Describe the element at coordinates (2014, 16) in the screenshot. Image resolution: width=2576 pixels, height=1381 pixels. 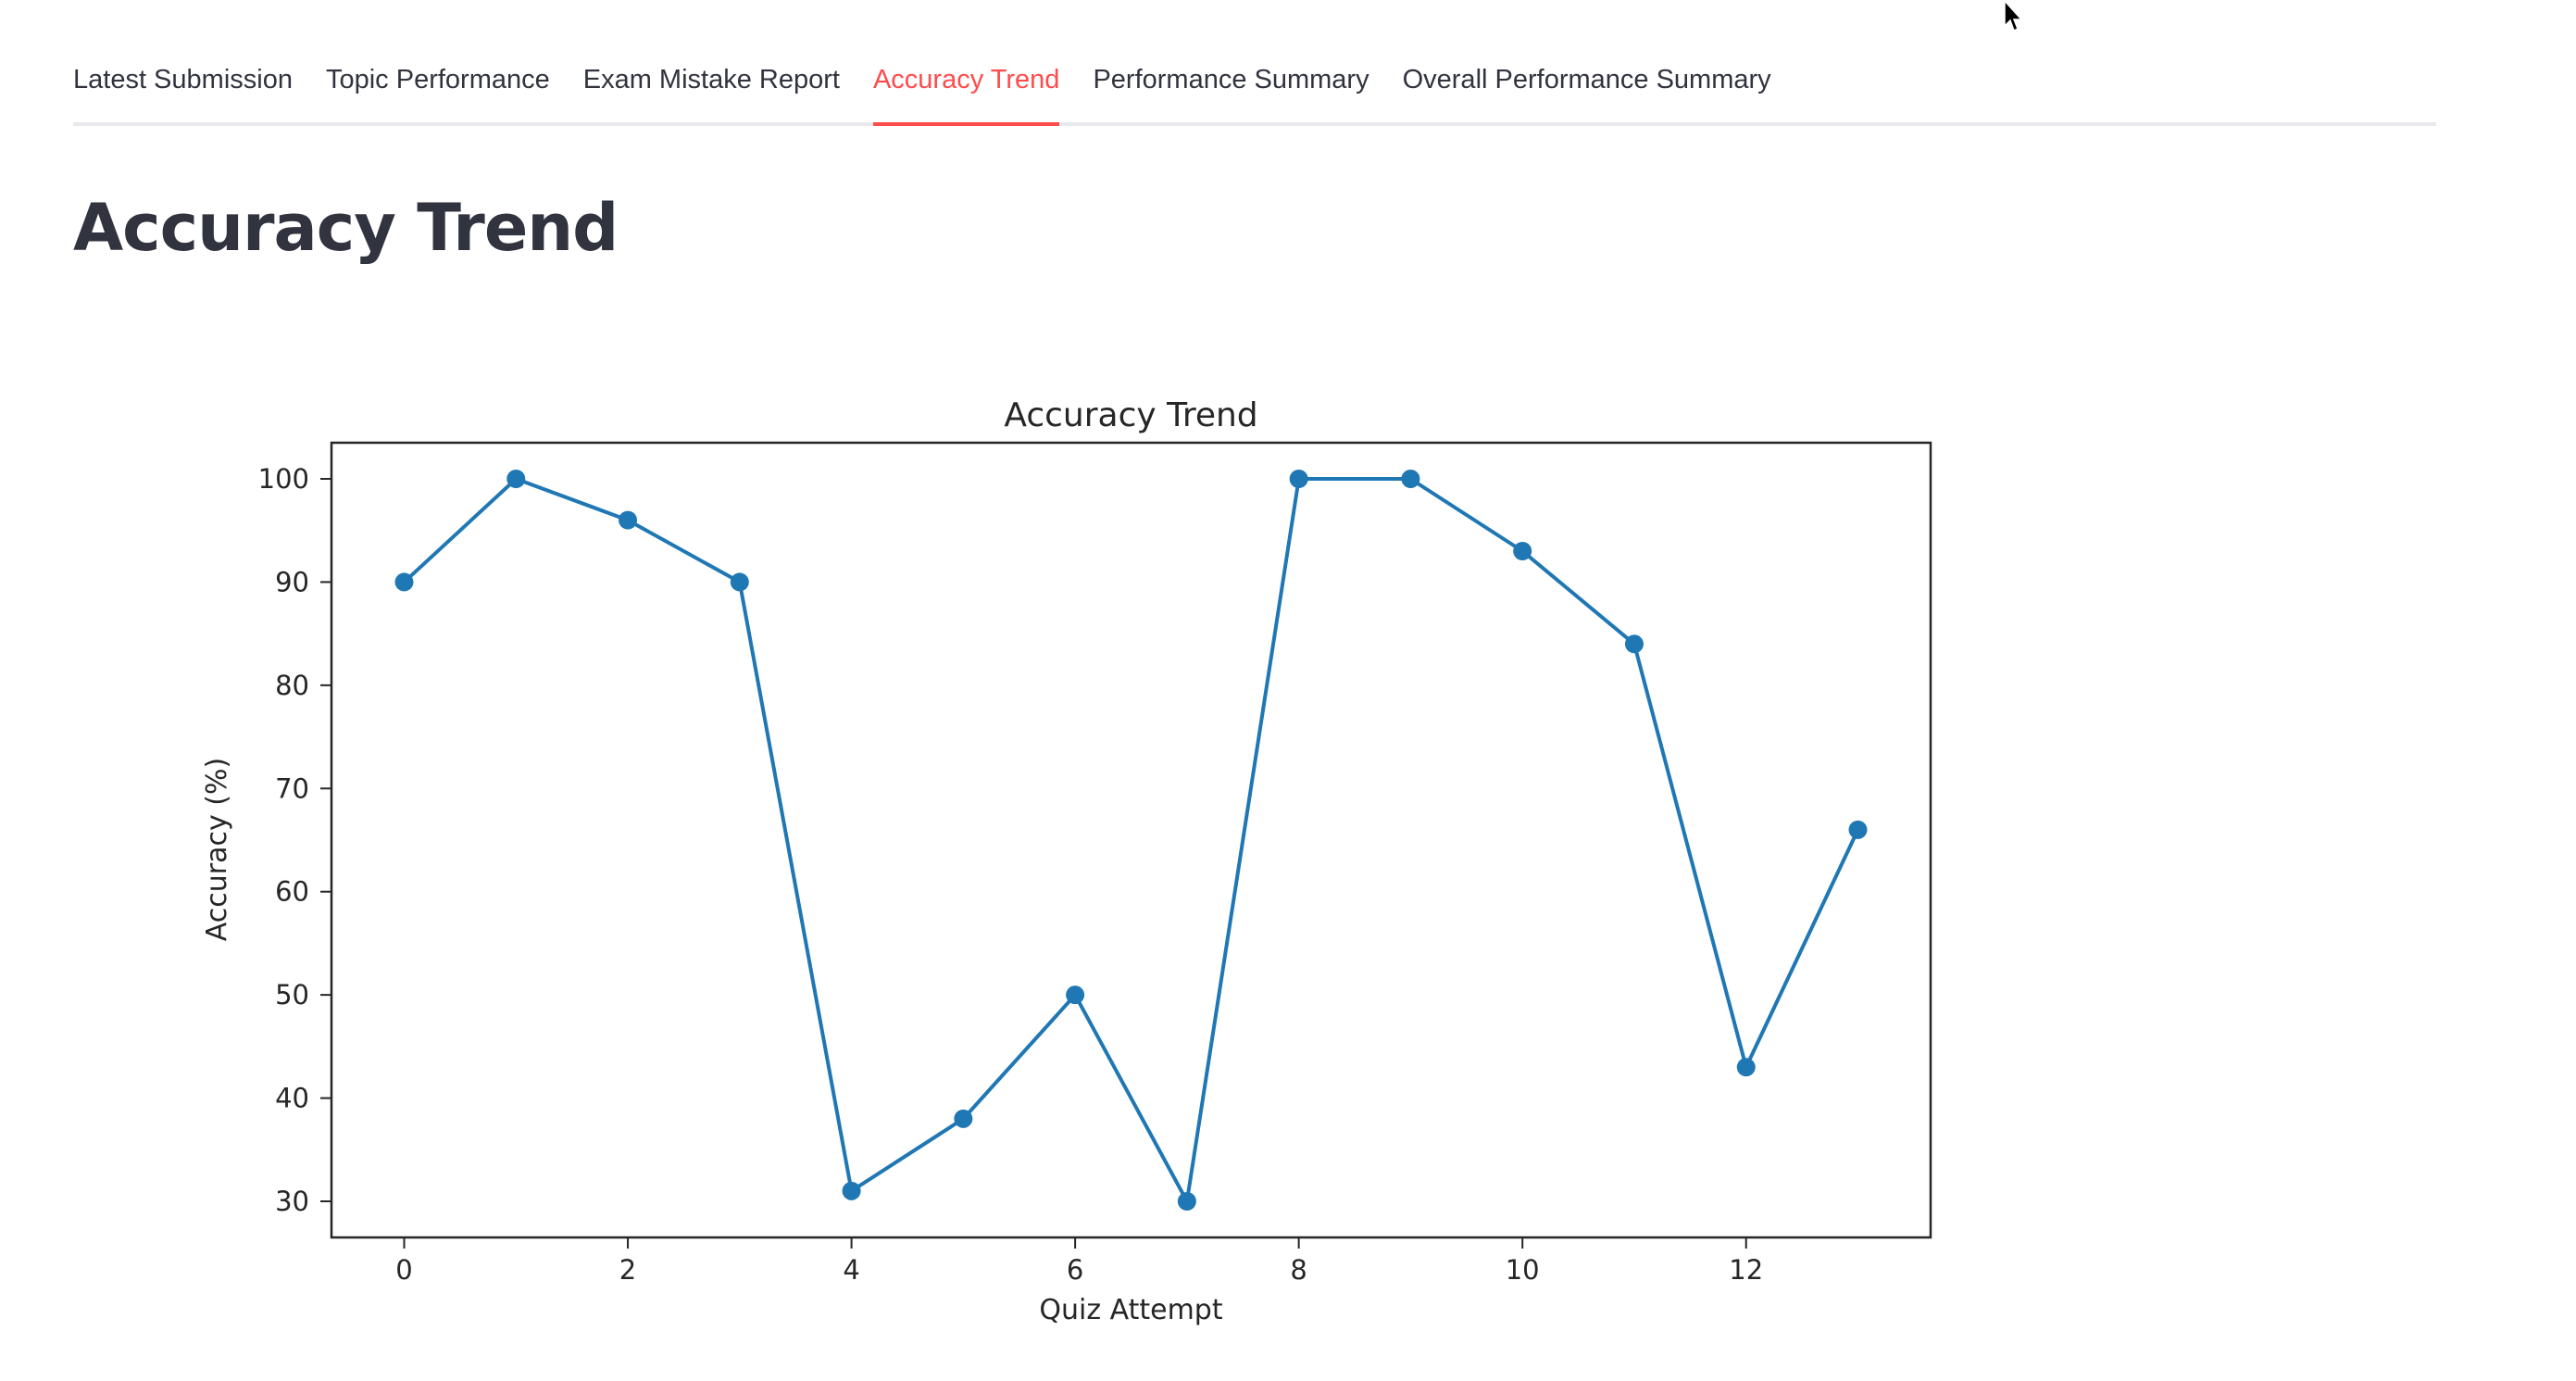
I see `mouse-cursor-icon` at that location.